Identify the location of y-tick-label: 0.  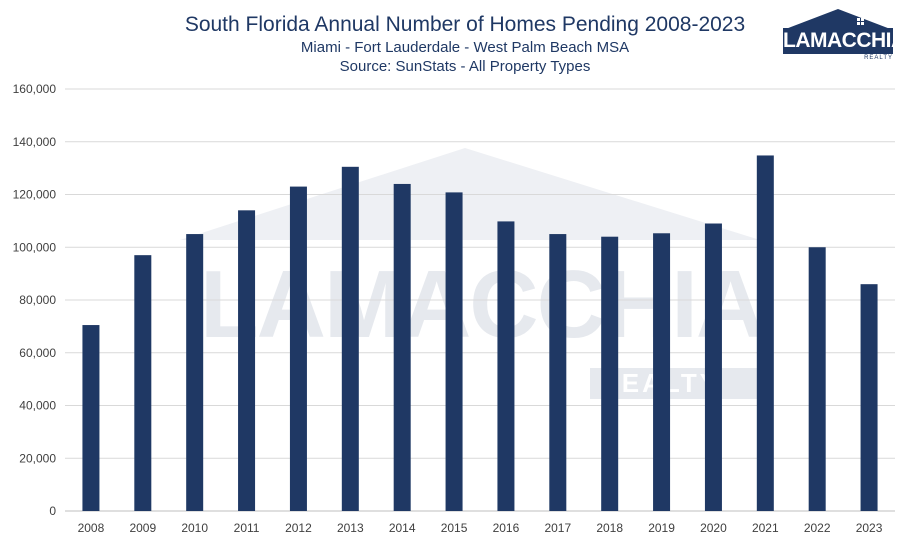
(52, 511).